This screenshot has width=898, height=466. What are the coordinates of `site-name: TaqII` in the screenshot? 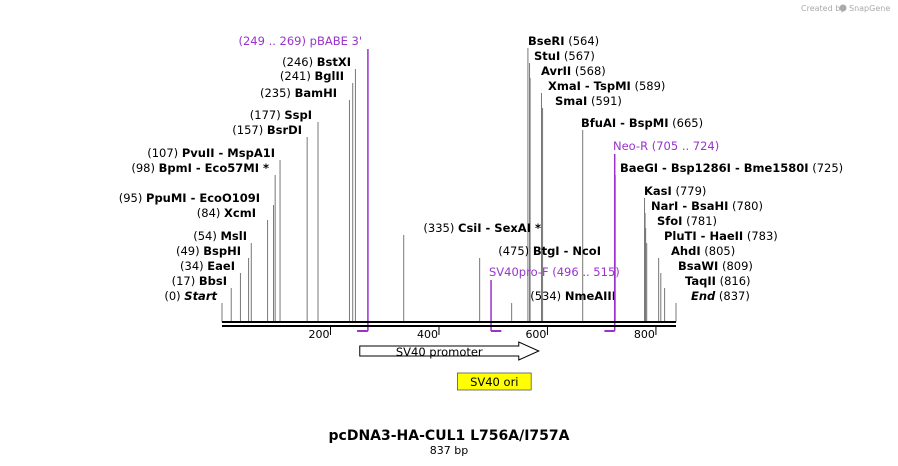 It's located at (700, 281).